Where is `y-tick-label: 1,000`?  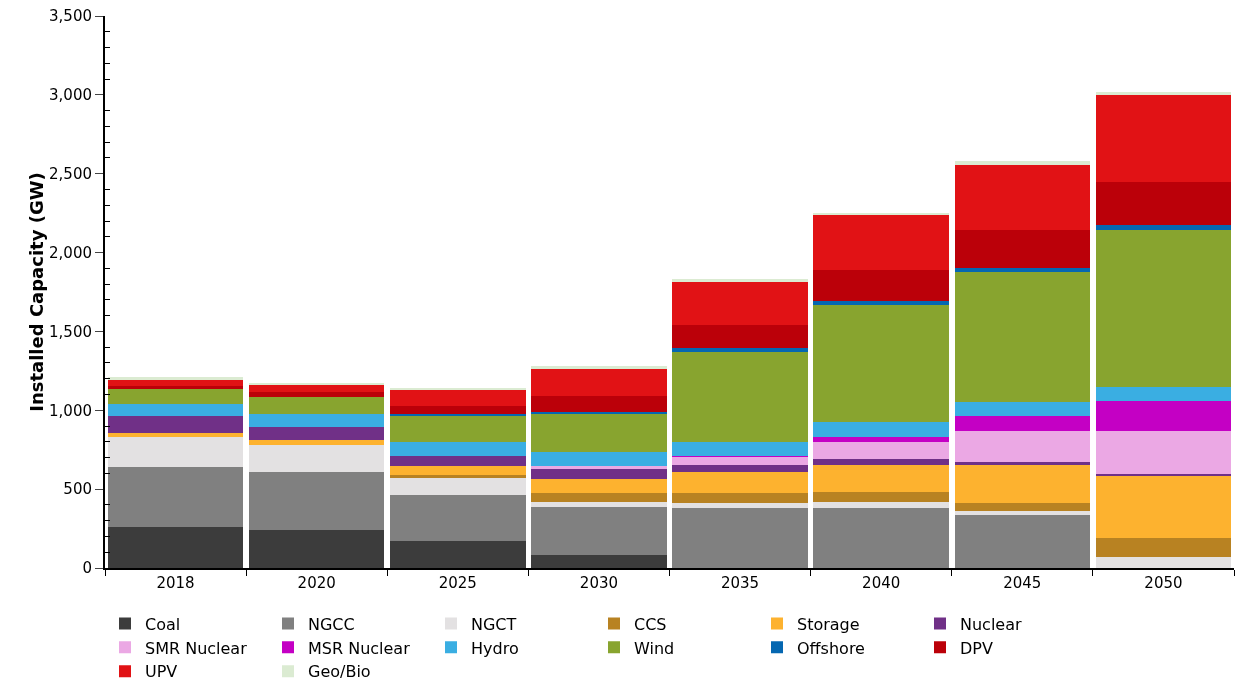 y-tick-label: 1,000 is located at coordinates (70, 410).